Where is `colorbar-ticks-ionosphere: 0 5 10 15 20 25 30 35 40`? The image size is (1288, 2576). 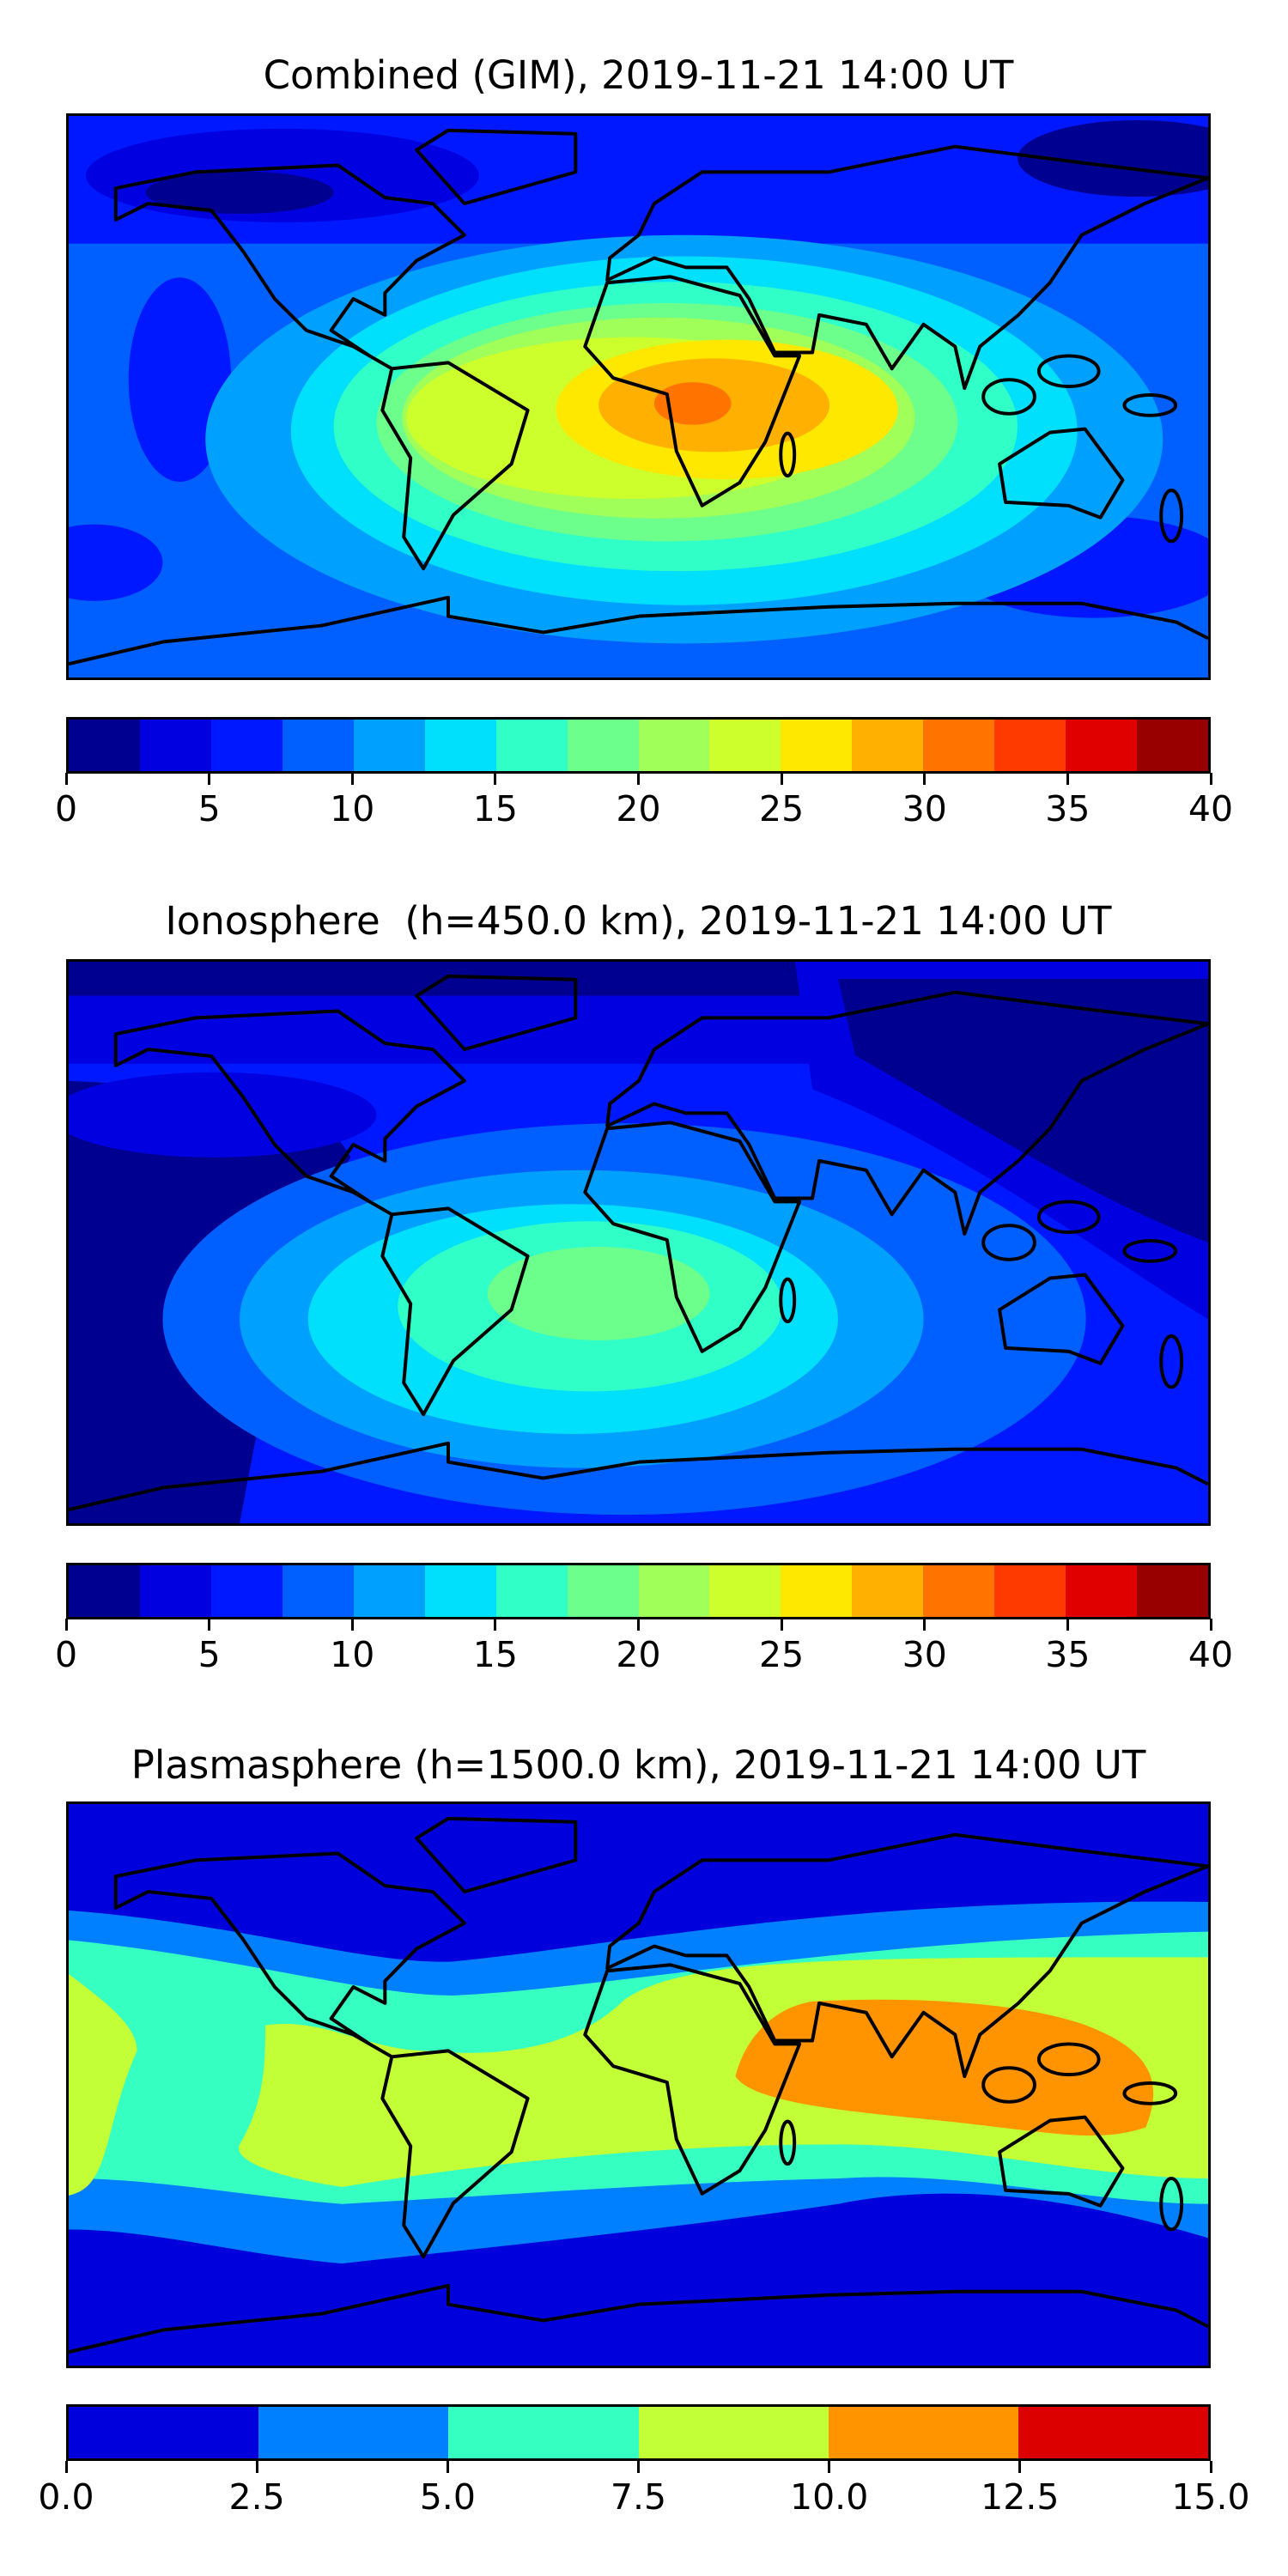
colorbar-ticks-ionosphere: 0 5 10 15 20 25 30 35 40 is located at coordinates (644, 1653).